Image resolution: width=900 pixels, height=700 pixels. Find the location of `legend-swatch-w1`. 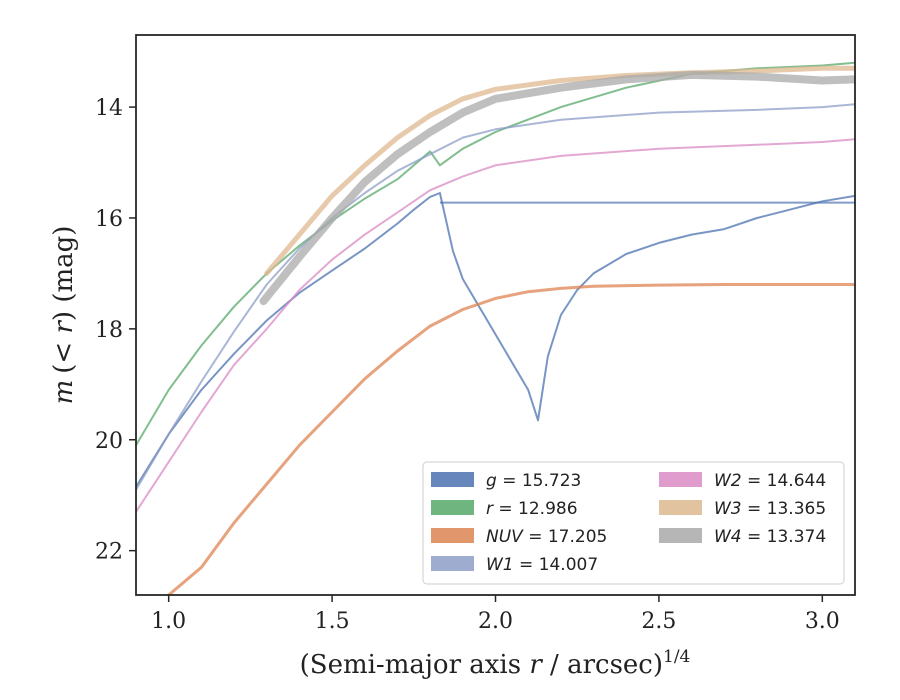

legend-swatch-w1 is located at coordinates (452, 563).